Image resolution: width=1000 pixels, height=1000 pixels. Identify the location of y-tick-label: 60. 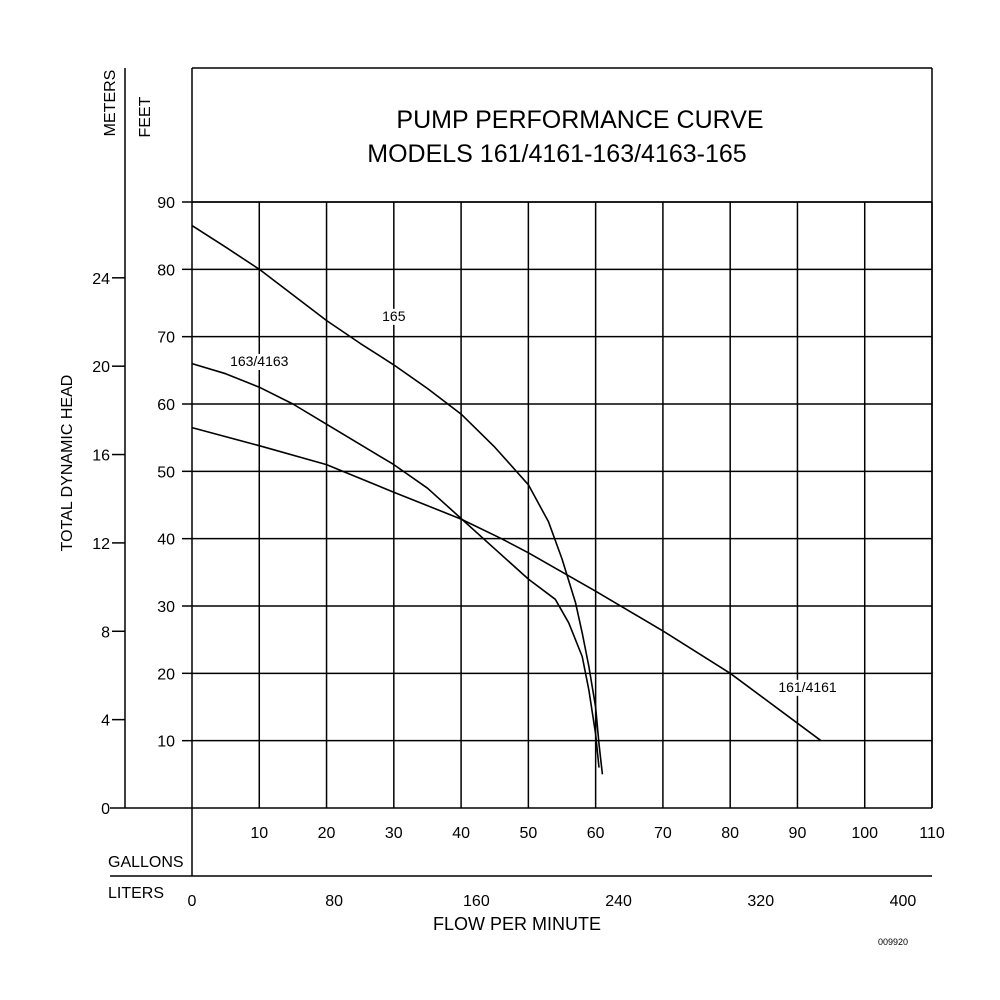
(166, 405).